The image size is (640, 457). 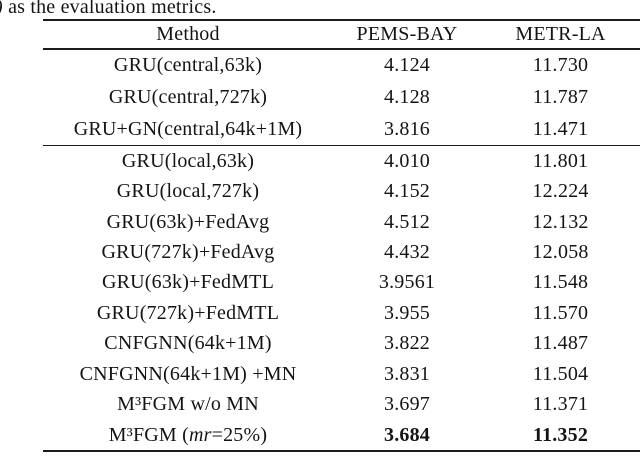 I want to click on method-cell: GRU(727k)+FedMTL, so click(x=188, y=312).